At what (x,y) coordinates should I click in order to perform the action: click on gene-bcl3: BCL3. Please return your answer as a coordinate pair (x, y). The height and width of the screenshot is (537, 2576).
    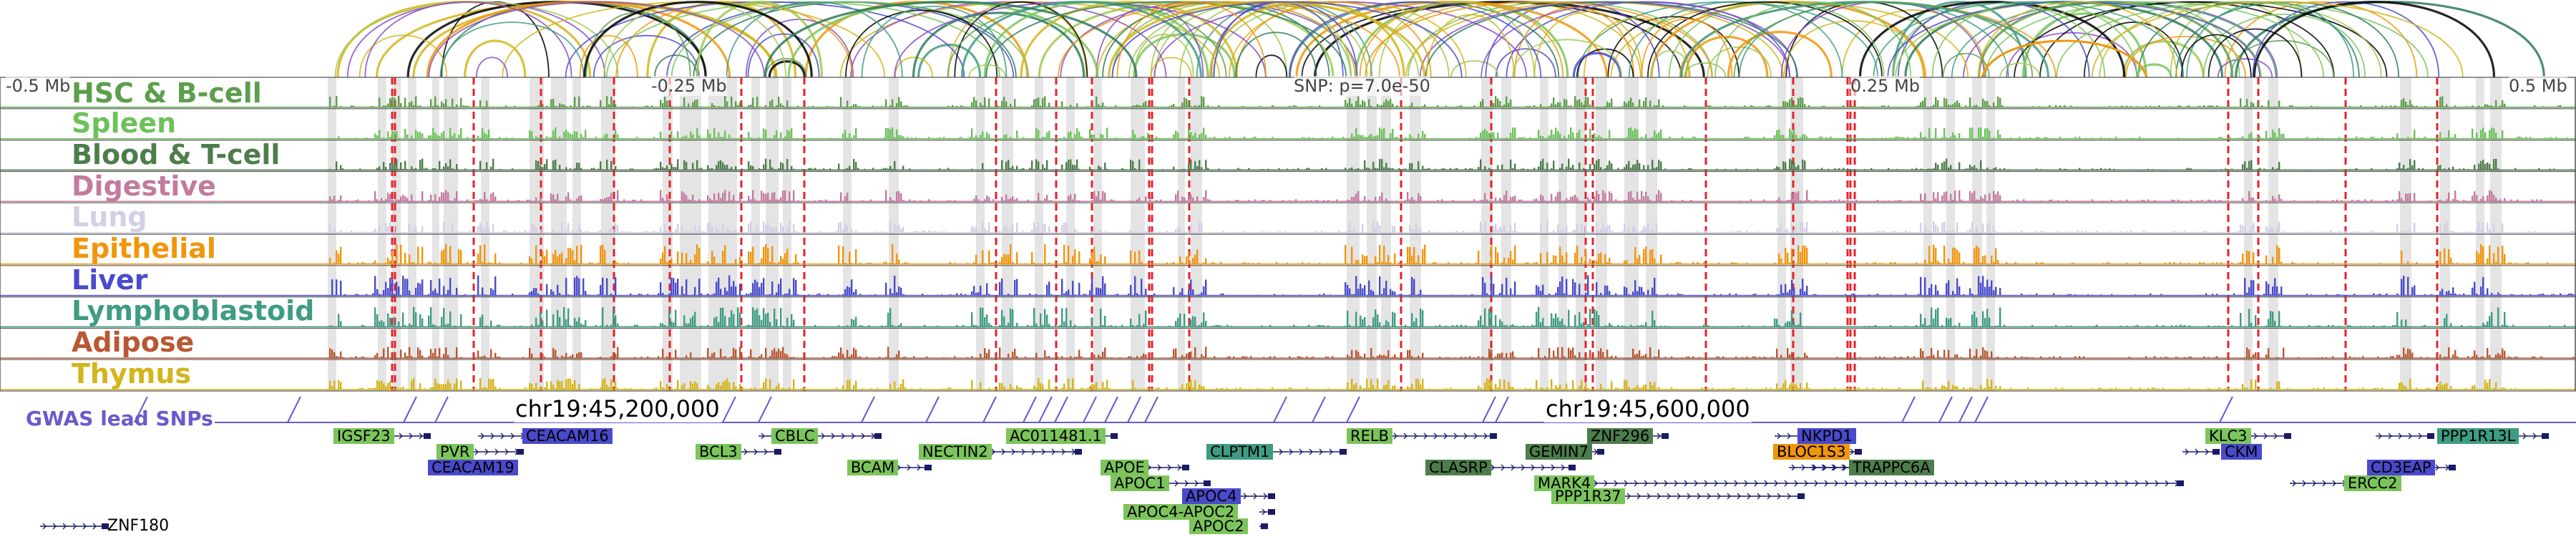
    Looking at the image, I should click on (718, 452).